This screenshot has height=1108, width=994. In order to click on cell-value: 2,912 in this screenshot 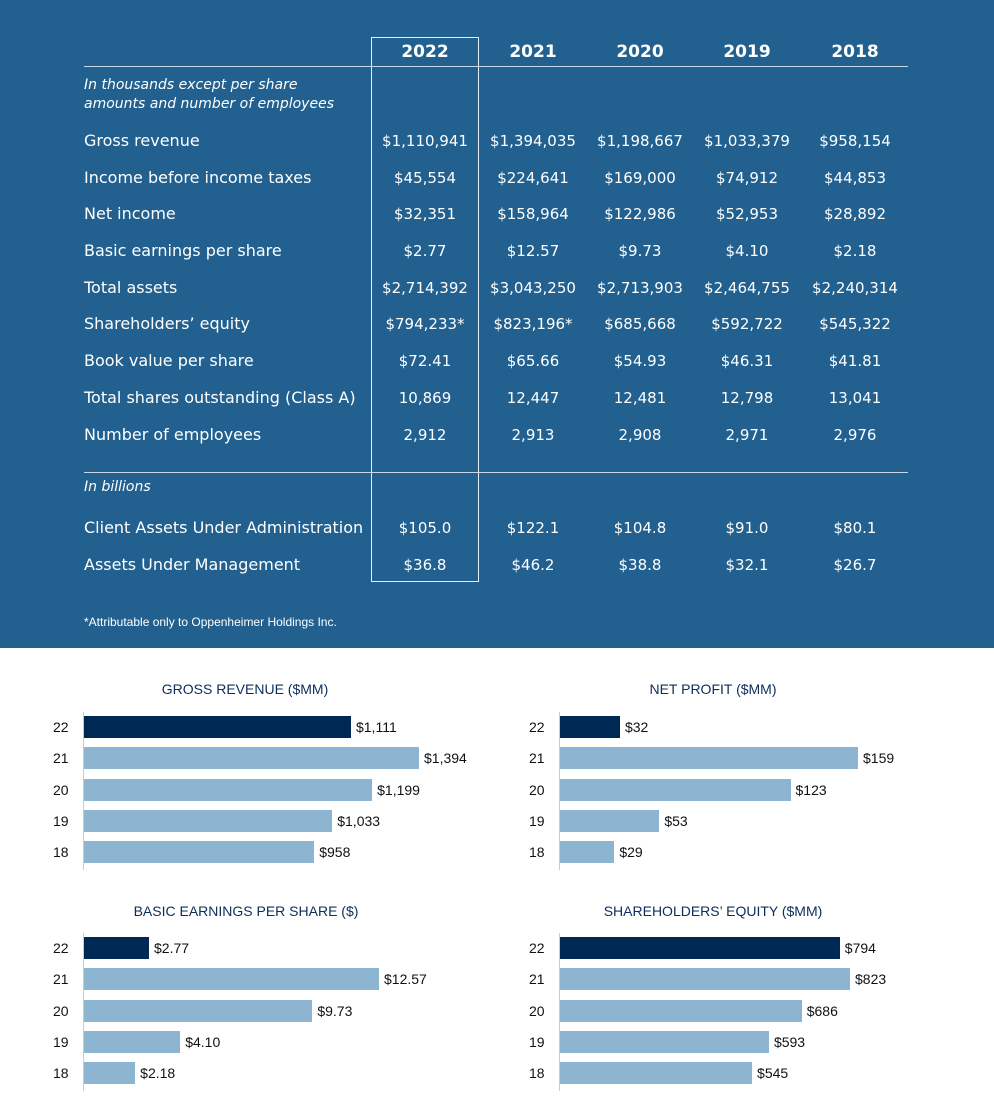, I will do `click(425, 435)`.